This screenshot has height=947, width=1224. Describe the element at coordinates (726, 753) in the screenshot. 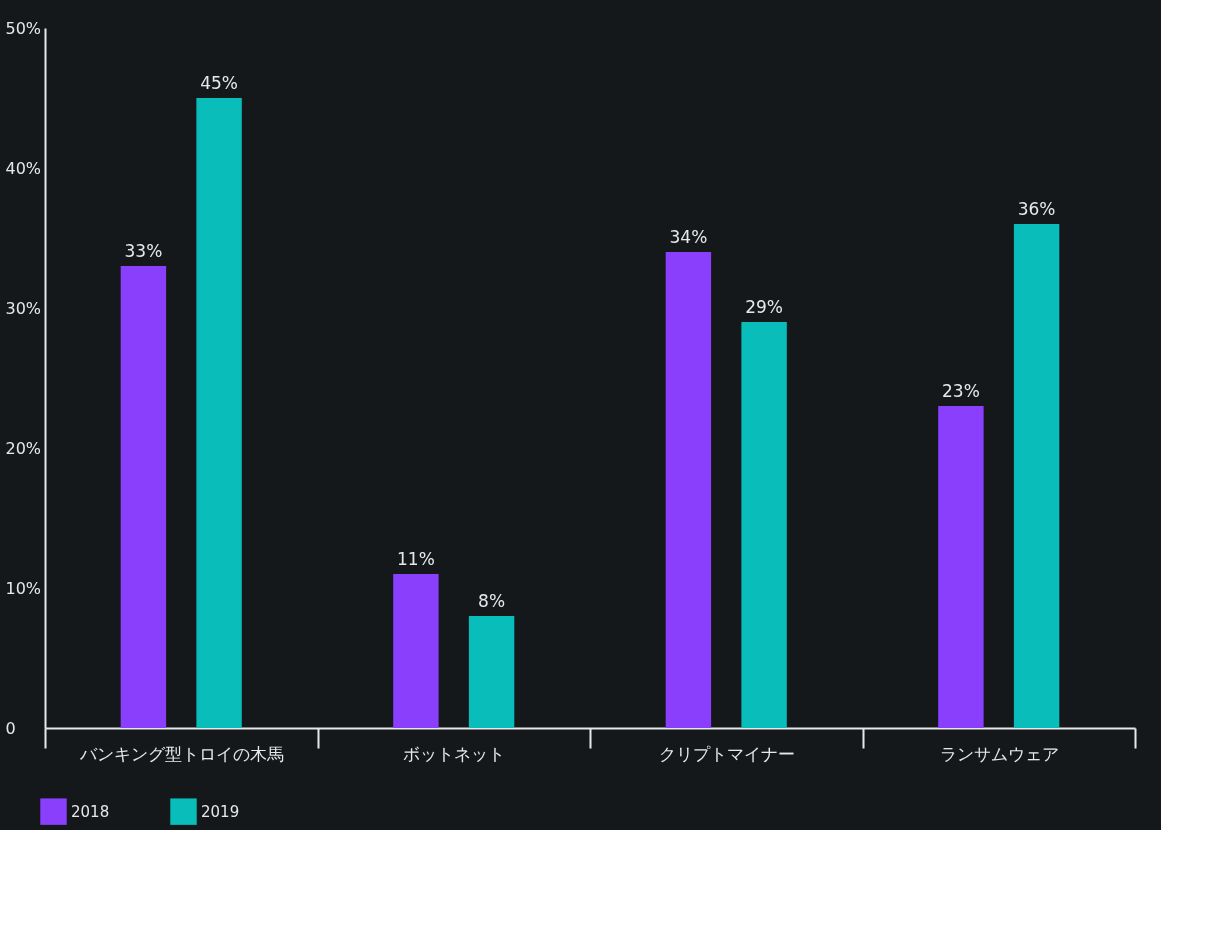

I see `x-tick-label: クリプトマイナー` at that location.